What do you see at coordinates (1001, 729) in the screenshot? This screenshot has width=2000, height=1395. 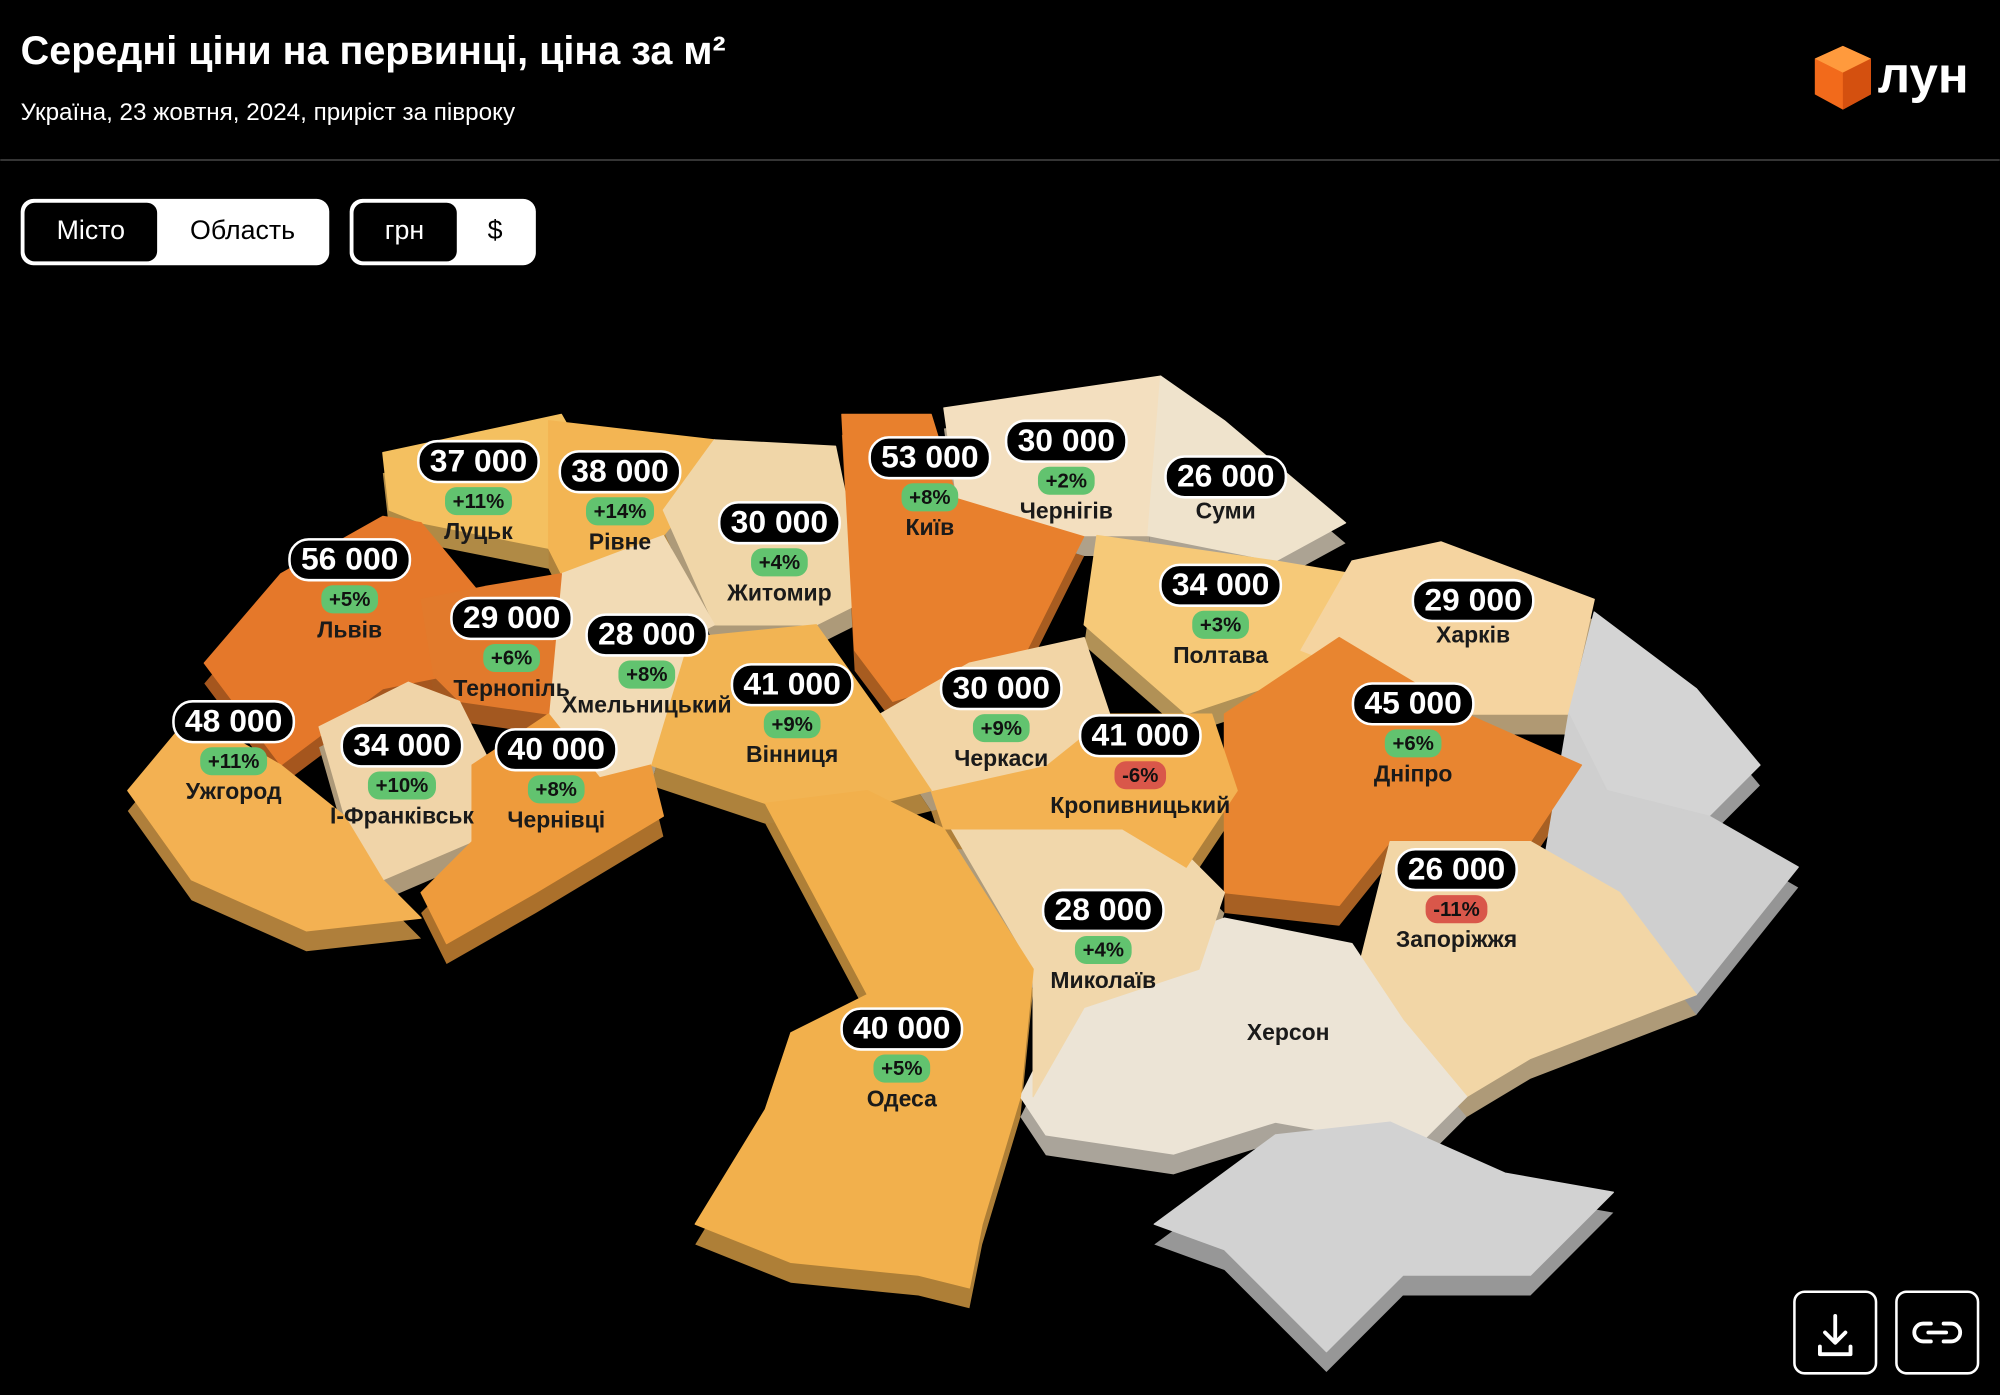 I see `change: +9%` at bounding box center [1001, 729].